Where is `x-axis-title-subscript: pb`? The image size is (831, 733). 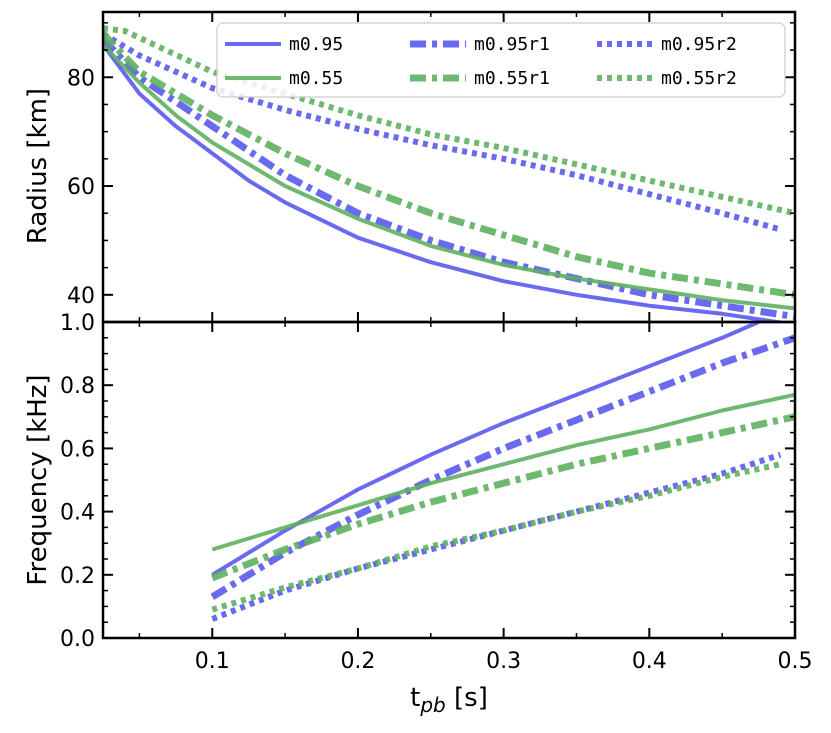
x-axis-title-subscript: pb is located at coordinates (432, 705).